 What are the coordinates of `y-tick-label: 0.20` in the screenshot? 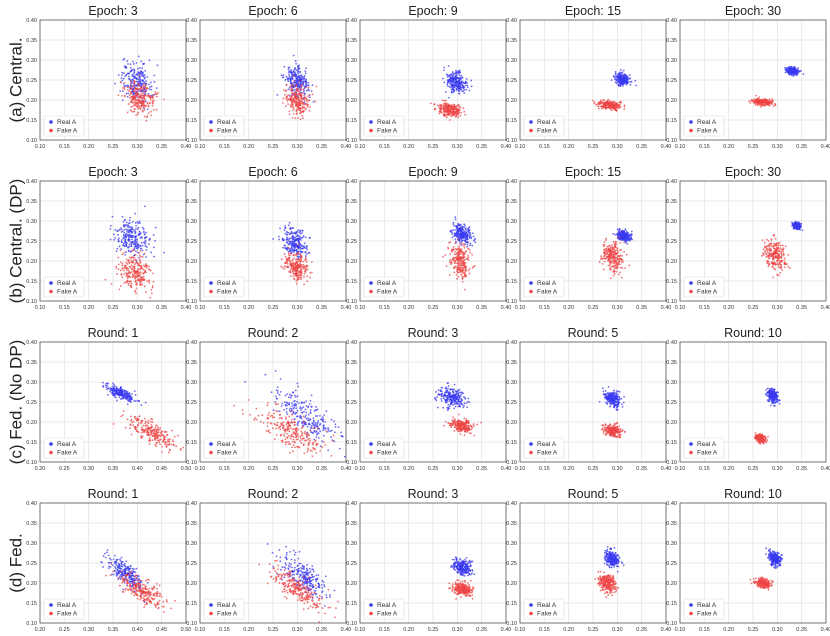 It's located at (671, 101).